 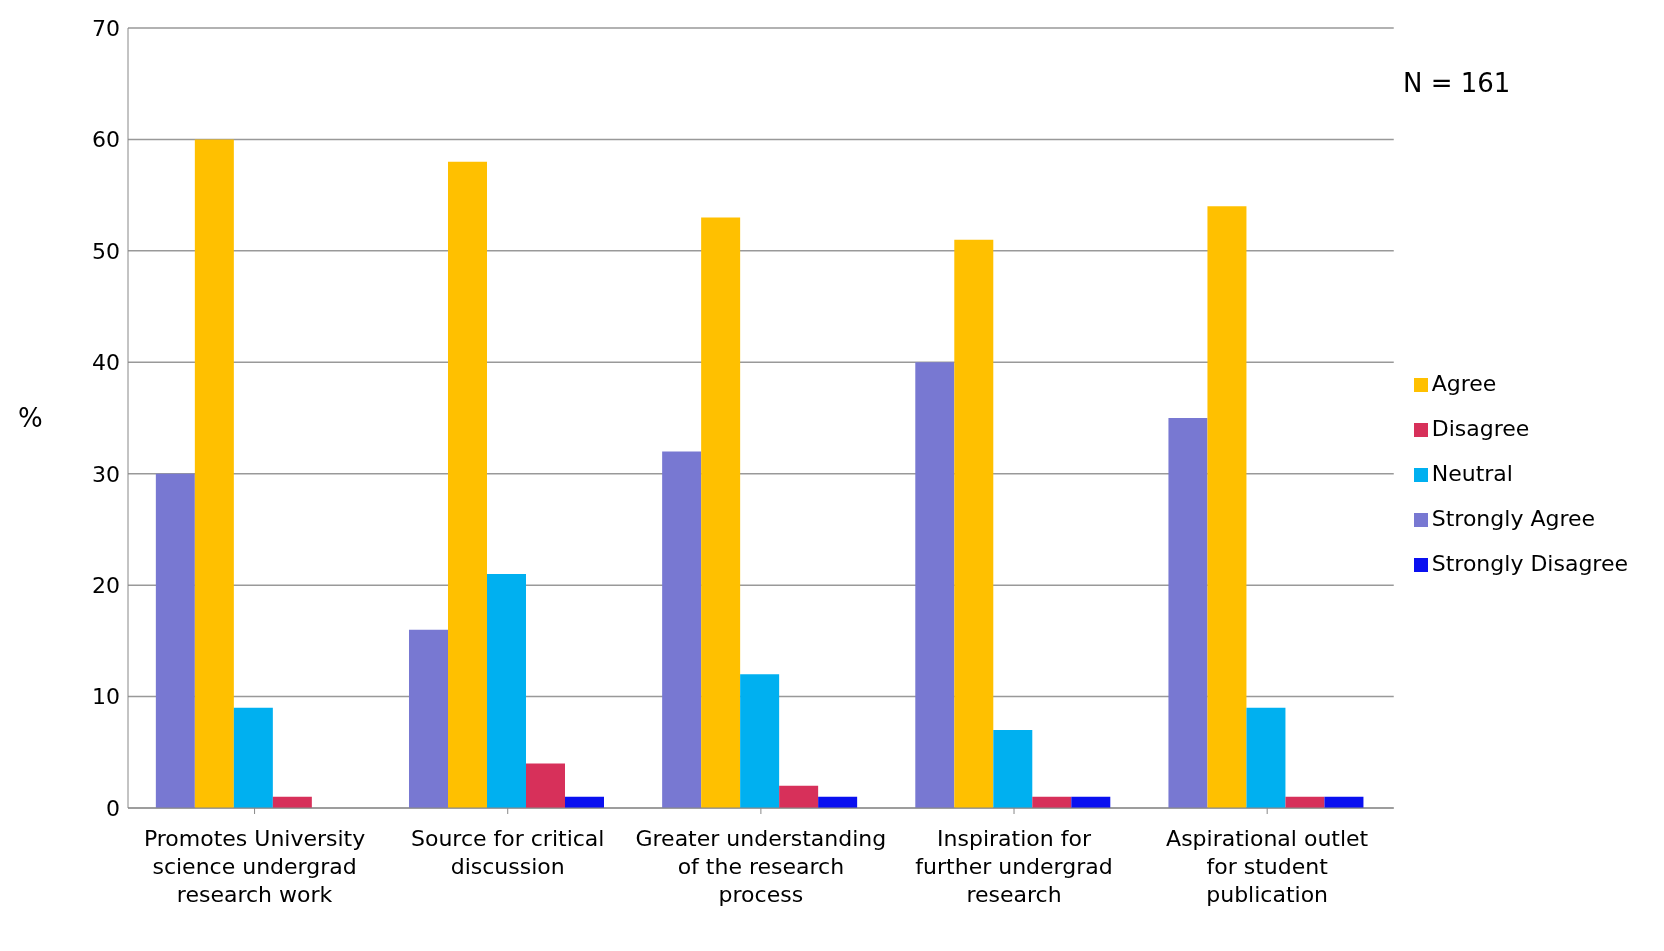 I want to click on legend-label: Strongly Agree, so click(x=1513, y=518).